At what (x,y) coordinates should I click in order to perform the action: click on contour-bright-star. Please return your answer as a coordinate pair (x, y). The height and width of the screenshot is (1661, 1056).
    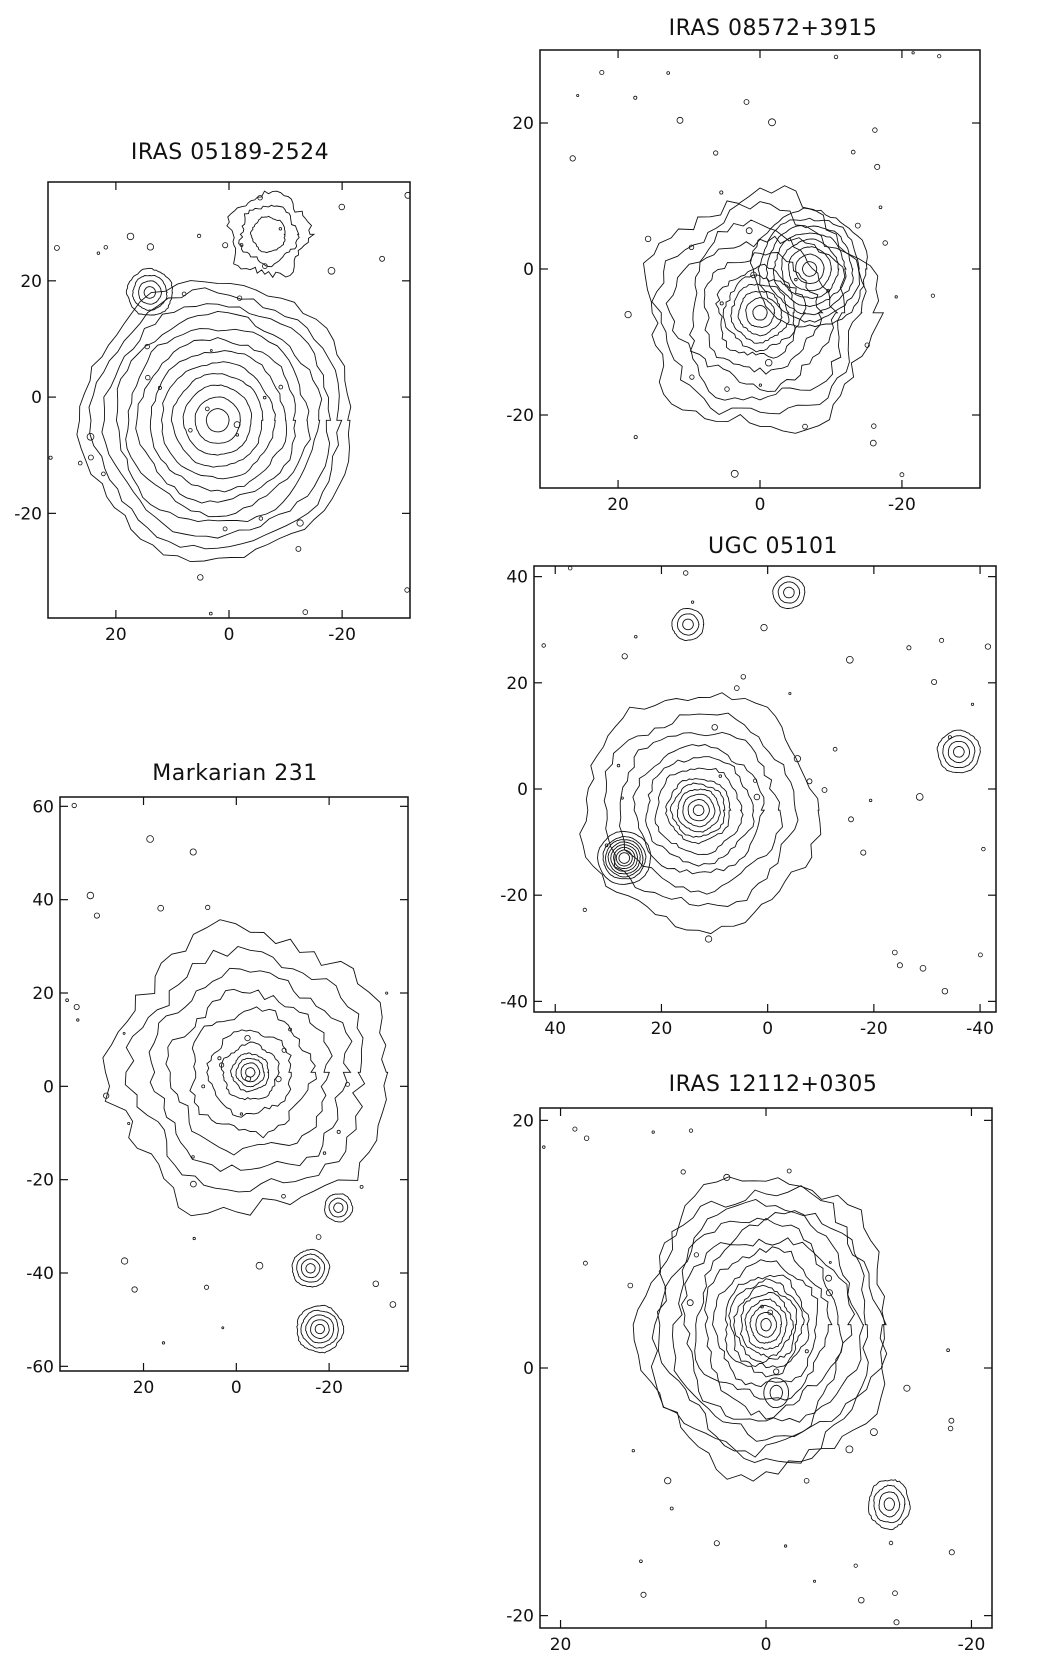
    Looking at the image, I should click on (624, 858).